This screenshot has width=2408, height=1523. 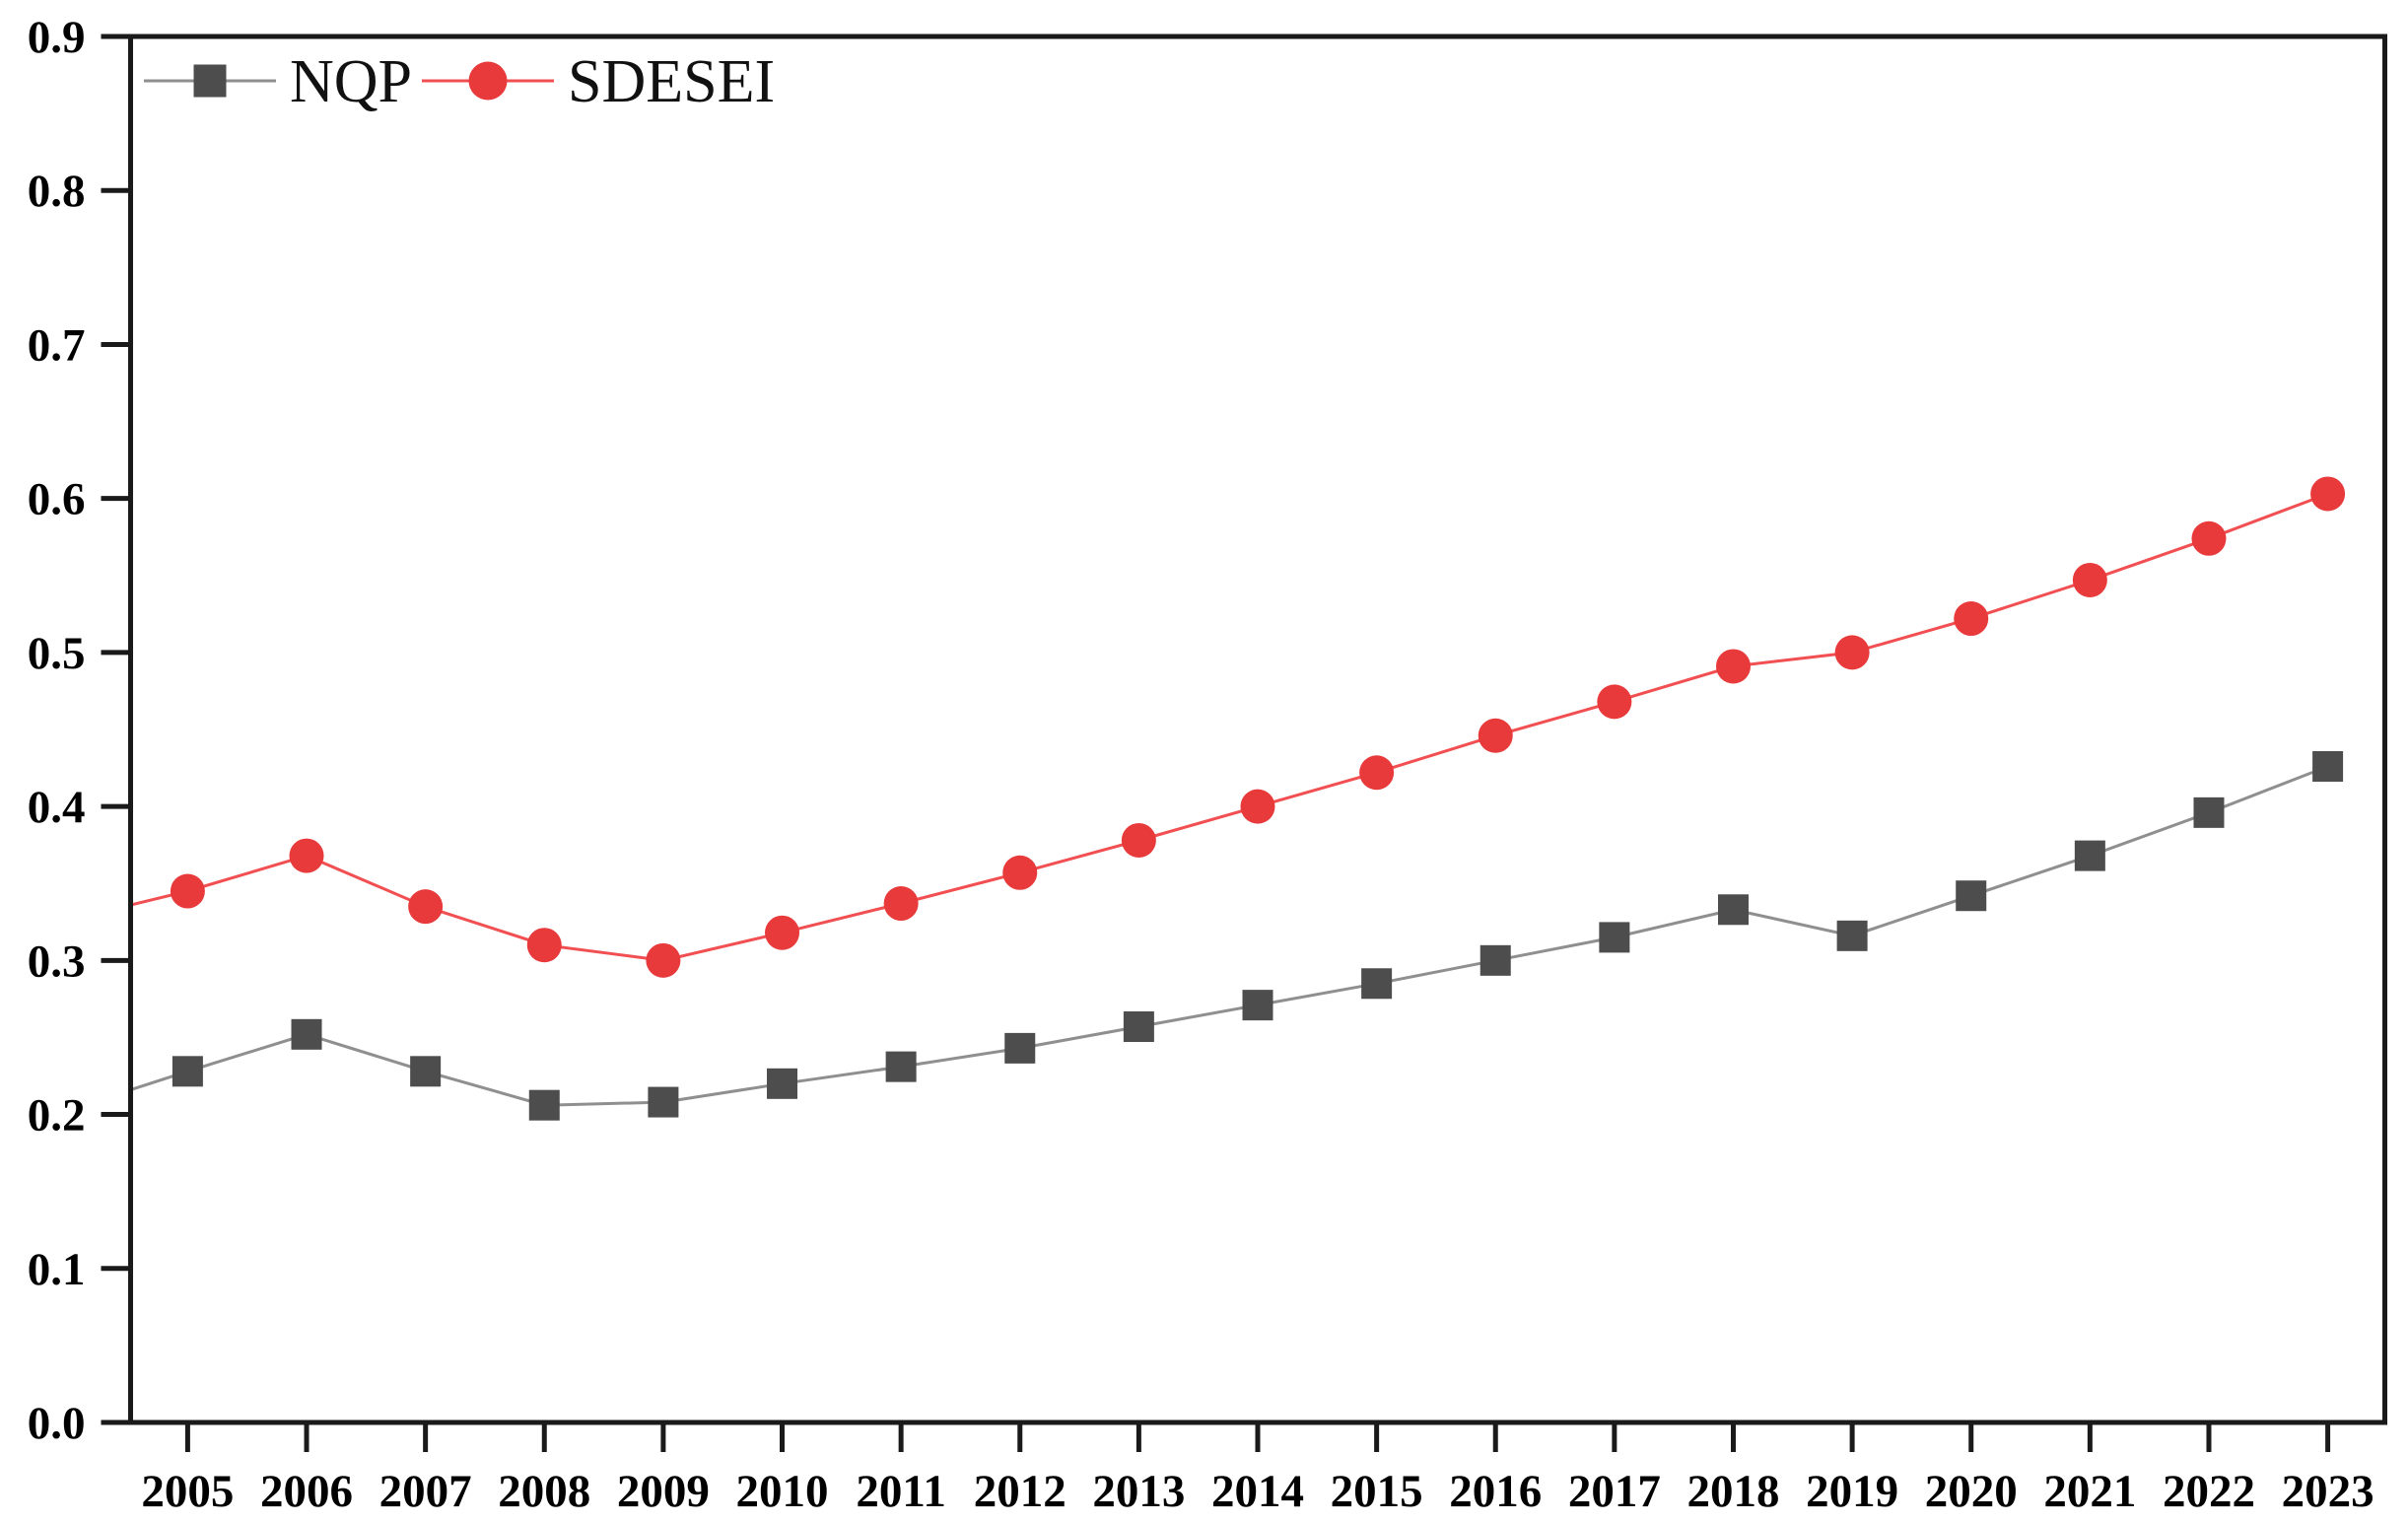 What do you see at coordinates (187, 1491) in the screenshot?
I see `x-tick-label: 2005` at bounding box center [187, 1491].